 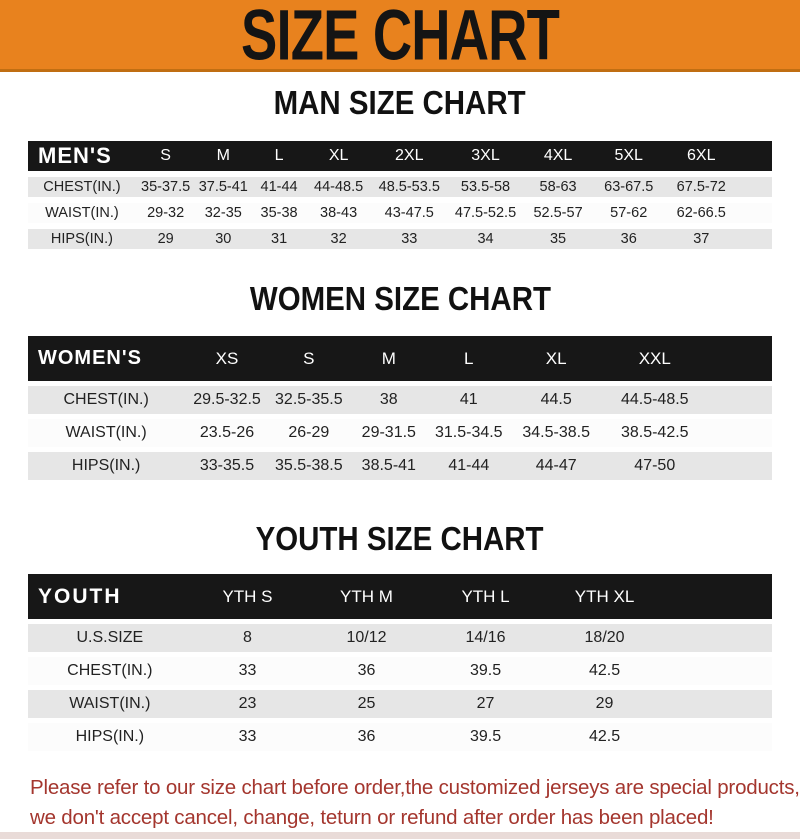 What do you see at coordinates (400, 102) in the screenshot?
I see `men-heading-text: MAN SIZE CHART` at bounding box center [400, 102].